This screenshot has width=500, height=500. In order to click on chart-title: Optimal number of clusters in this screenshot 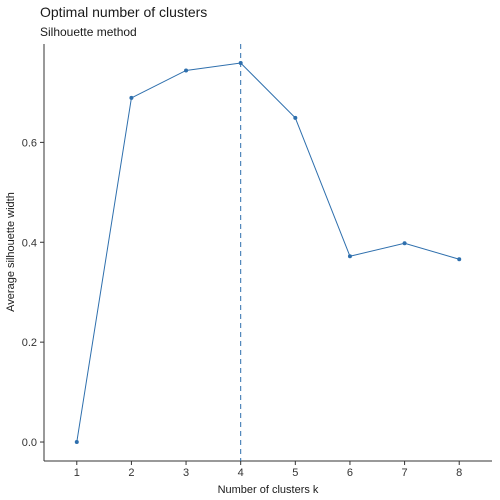, I will do `click(124, 12)`.